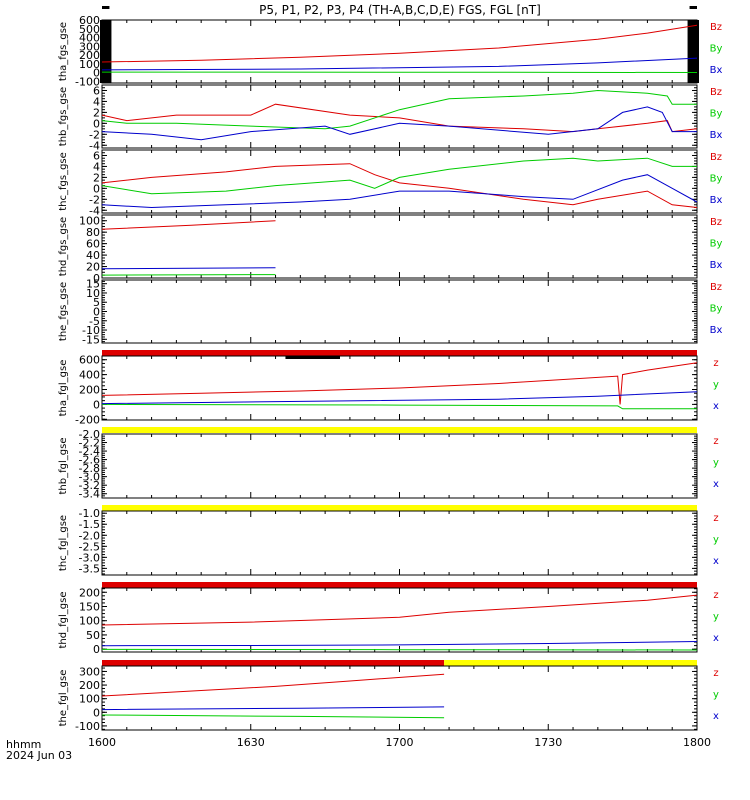  I want to click on y-tick-label: 600, so click(89, 20).